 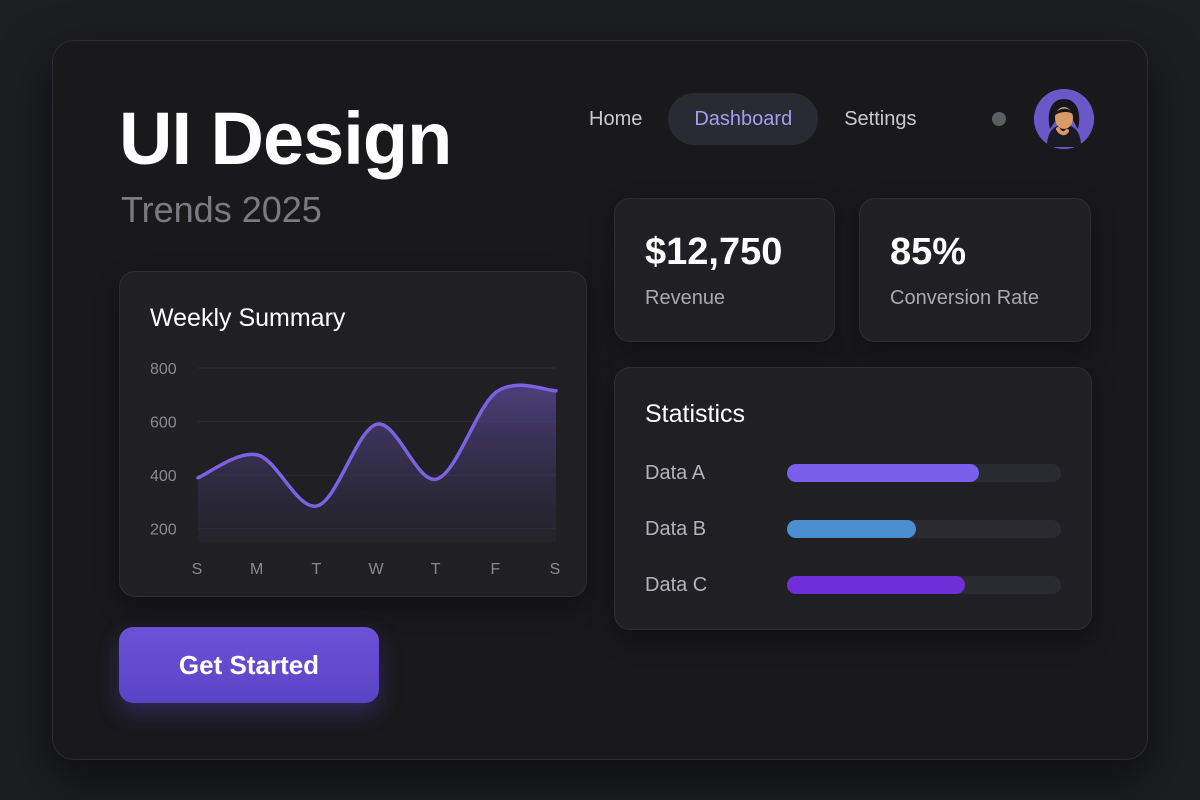 What do you see at coordinates (675, 473) in the screenshot?
I see `stat-label: Data A` at bounding box center [675, 473].